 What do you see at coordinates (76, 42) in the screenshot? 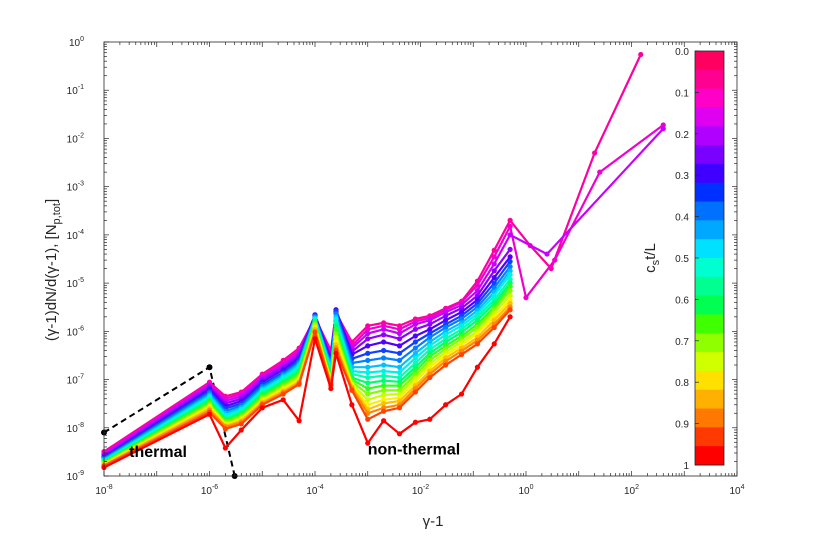
I see `y-tick-label: 10⁰` at bounding box center [76, 42].